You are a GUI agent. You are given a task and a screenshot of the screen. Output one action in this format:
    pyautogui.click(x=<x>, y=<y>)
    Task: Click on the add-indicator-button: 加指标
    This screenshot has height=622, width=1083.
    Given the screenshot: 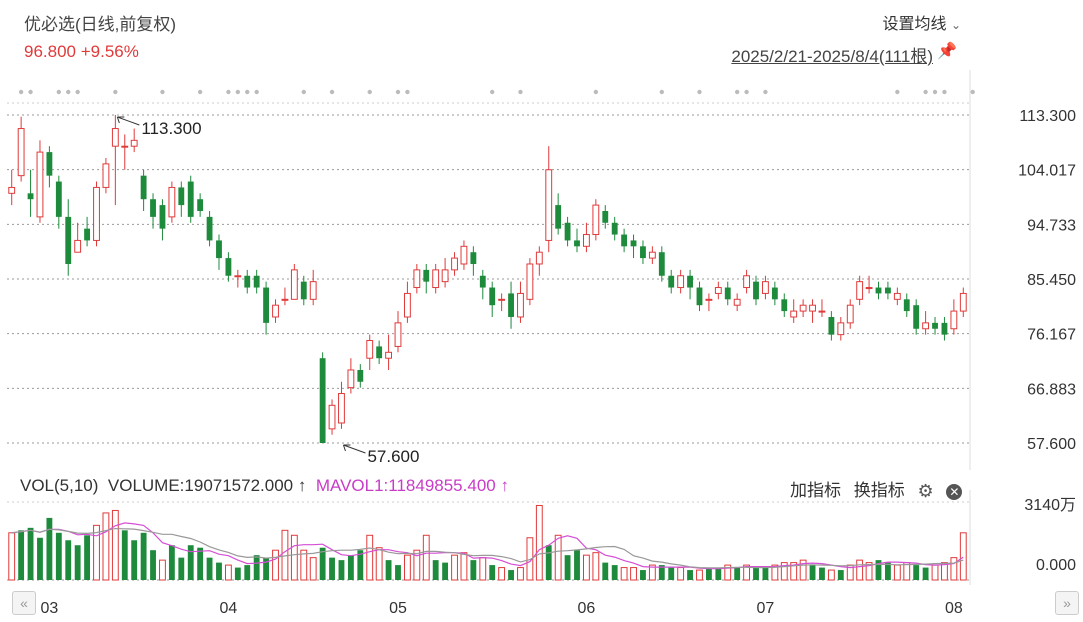 What is the action you would take?
    pyautogui.click(x=815, y=490)
    